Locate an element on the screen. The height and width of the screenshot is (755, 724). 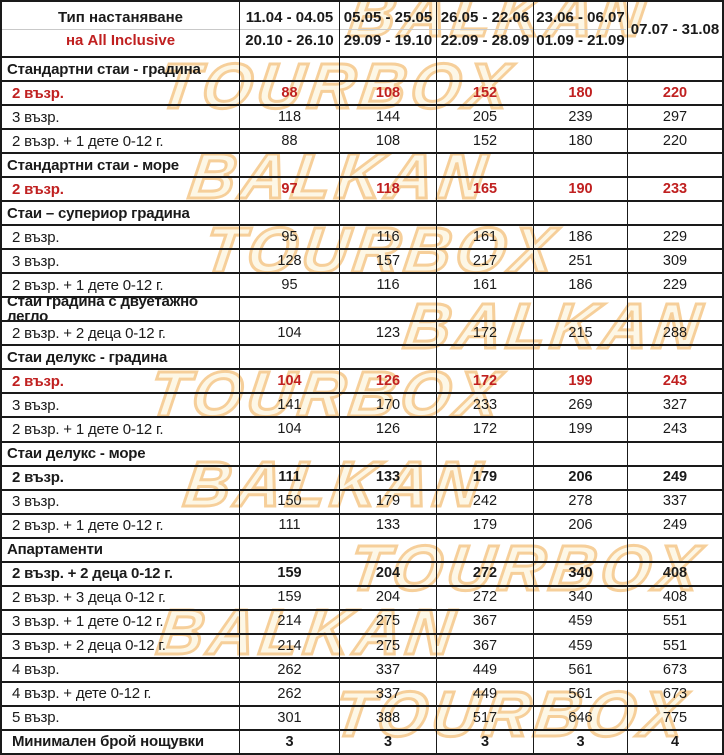
price-cell: 337 is located at coordinates (388, 669).